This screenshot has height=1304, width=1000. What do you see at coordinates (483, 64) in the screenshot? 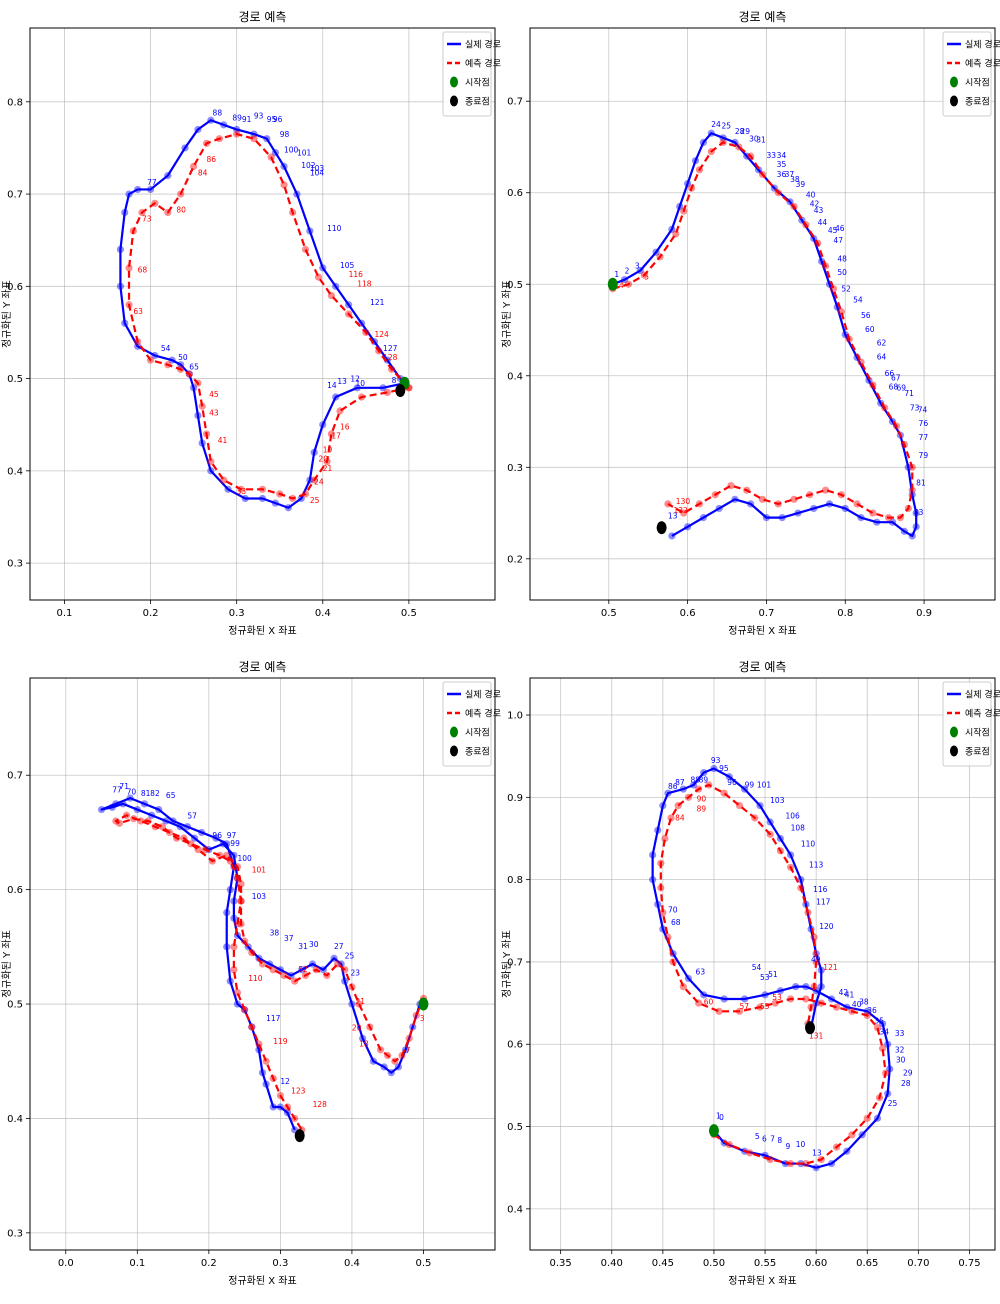
I see `legend-label: 예측 경로` at bounding box center [483, 64].